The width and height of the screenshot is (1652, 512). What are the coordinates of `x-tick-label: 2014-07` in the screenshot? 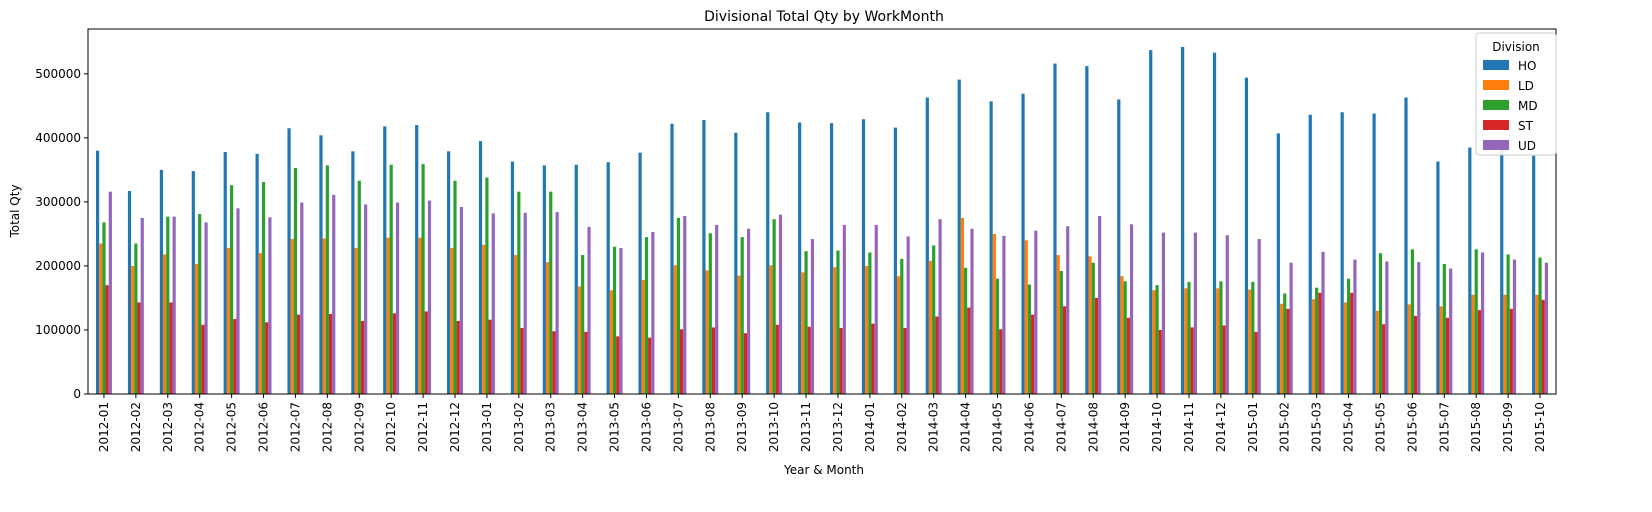 It's located at (1061, 427).